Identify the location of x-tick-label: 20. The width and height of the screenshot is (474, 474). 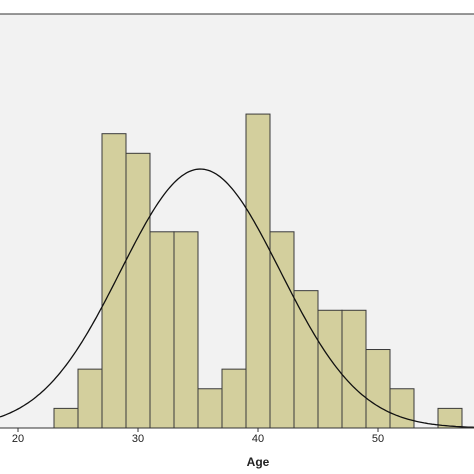
(18, 439).